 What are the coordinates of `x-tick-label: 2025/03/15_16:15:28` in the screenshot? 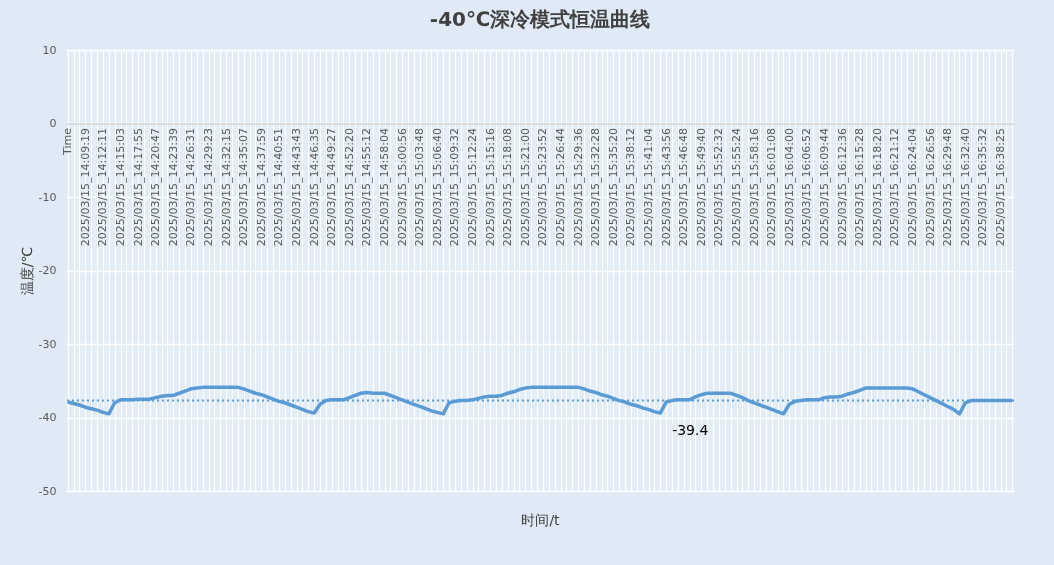 It's located at (860, 187).